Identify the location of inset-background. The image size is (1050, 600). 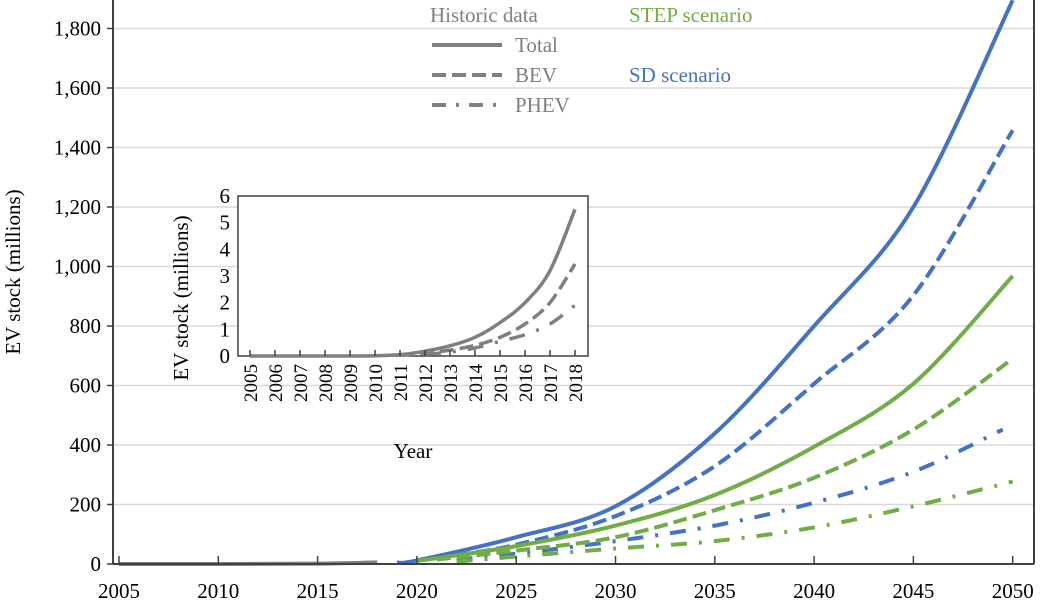
(413, 276).